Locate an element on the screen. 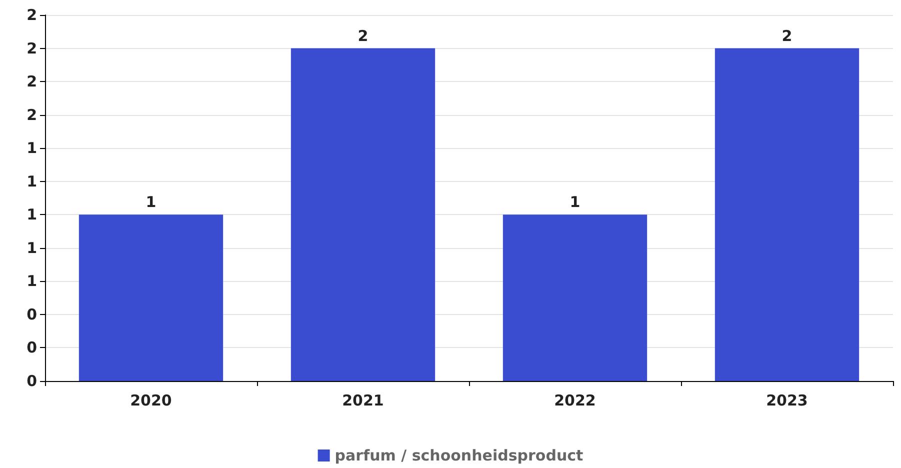  x-tick-label: 2023 is located at coordinates (787, 401).